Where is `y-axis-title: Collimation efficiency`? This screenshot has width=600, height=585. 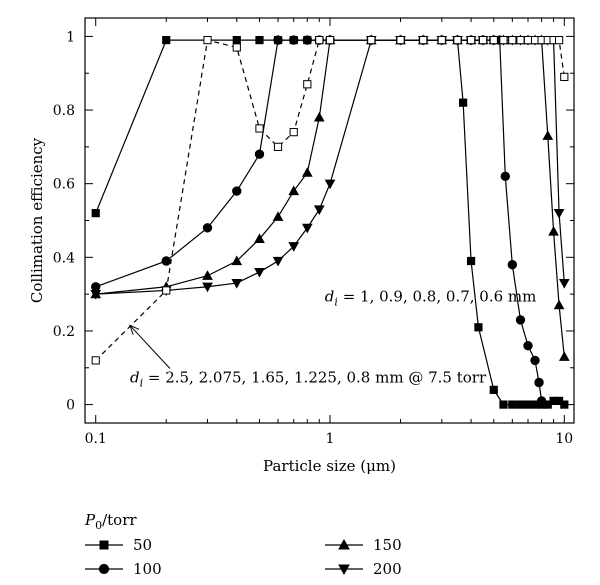 y-axis-title: Collimation efficiency is located at coordinates (37, 220).